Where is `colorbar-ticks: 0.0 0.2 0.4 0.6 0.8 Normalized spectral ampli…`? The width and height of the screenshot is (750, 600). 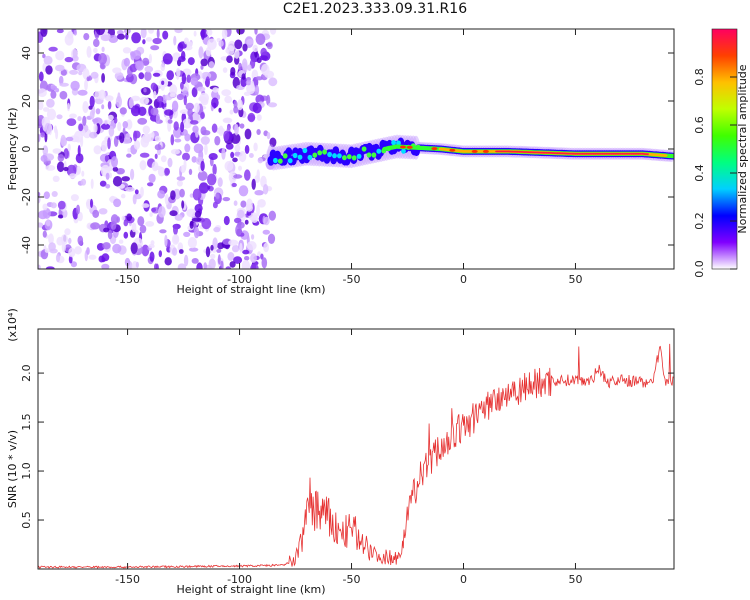 colorbar-ticks: 0.0 0.2 0.4 0.6 0.8 Normalized spectral ampli… is located at coordinates (721, 171).